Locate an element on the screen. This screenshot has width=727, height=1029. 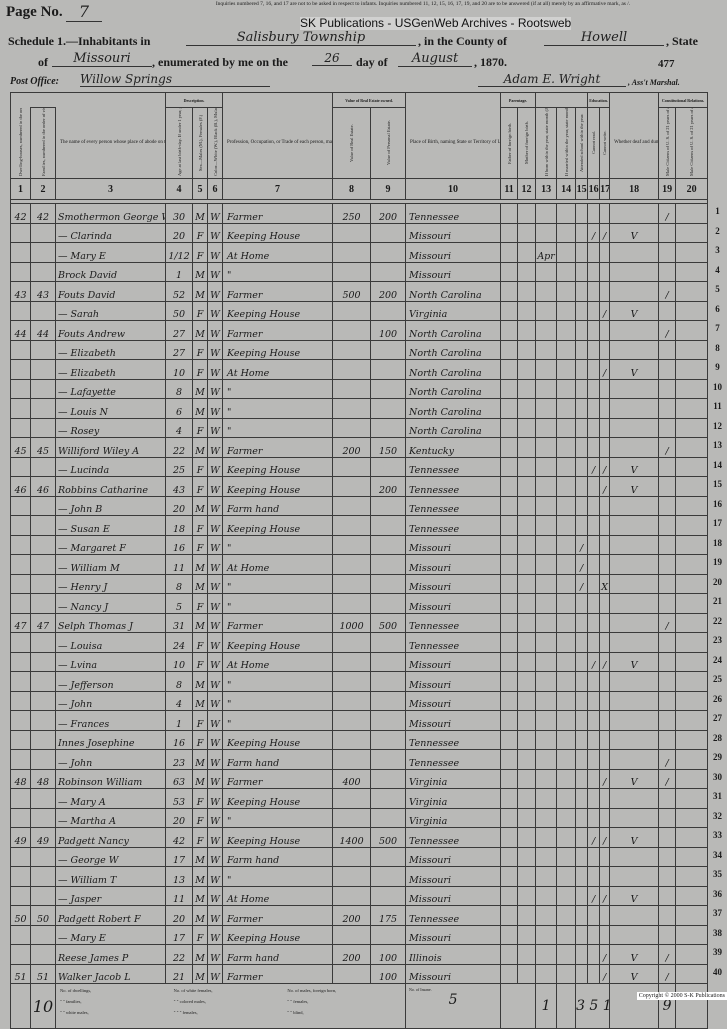
cell-personal-estate: 100 is located at coordinates (388, 954).